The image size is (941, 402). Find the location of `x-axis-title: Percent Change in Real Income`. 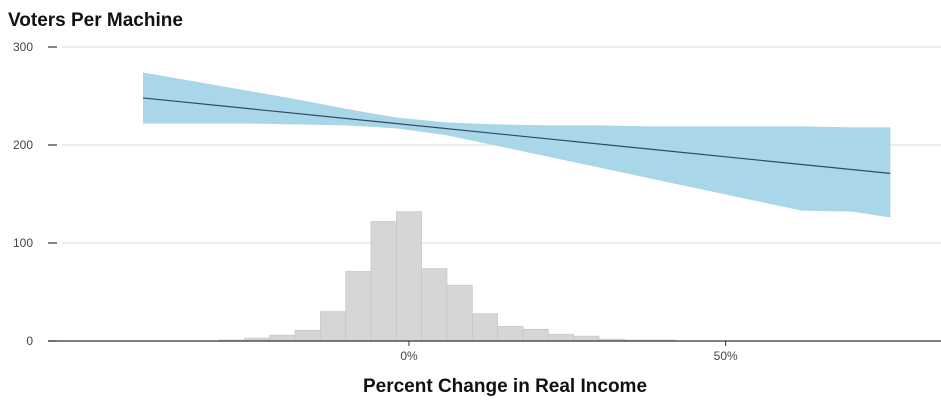

x-axis-title: Percent Change in Real Income is located at coordinates (505, 386).